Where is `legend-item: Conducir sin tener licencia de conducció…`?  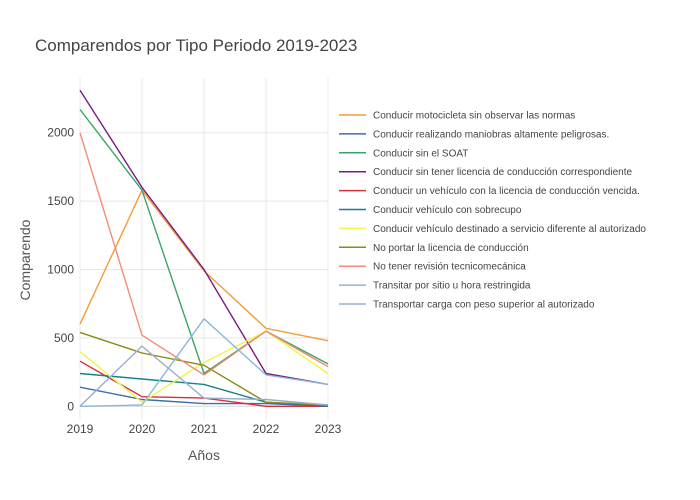 legend-item: Conducir sin tener licencia de conducció… is located at coordinates (485, 172).